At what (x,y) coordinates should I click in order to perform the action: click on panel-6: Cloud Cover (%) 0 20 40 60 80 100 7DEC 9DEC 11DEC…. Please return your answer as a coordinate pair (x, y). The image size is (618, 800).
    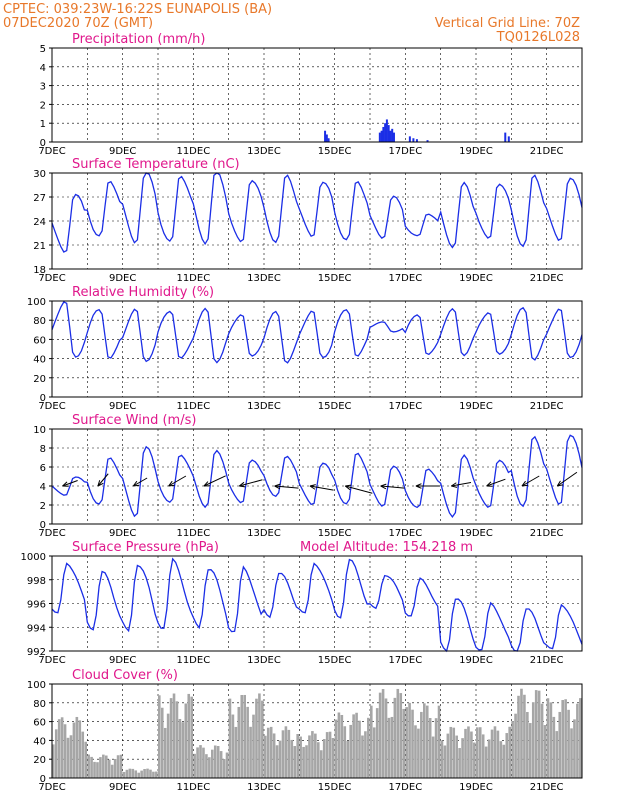
    Looking at the image, I should click on (305, 730).